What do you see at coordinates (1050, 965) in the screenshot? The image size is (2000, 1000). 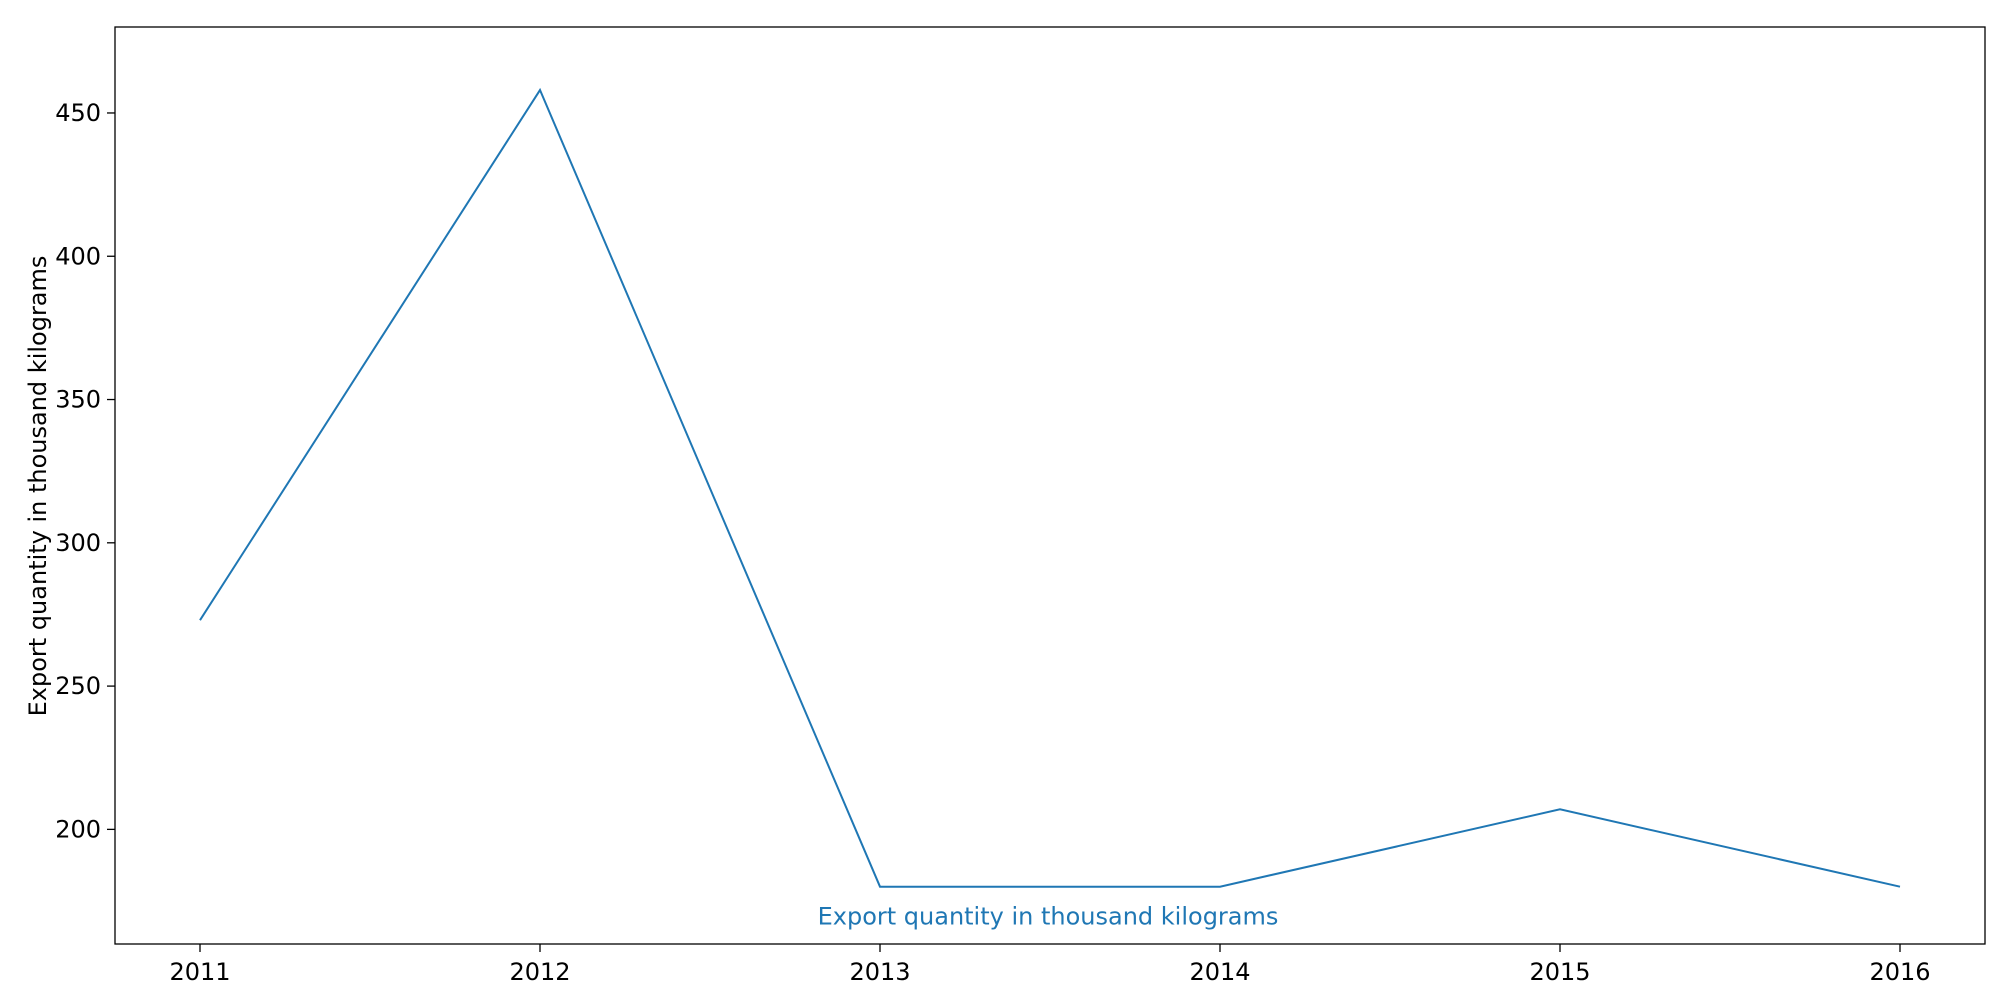 I see `x-axis: 2011 2012 2013 2014 2015 2016` at bounding box center [1050, 965].